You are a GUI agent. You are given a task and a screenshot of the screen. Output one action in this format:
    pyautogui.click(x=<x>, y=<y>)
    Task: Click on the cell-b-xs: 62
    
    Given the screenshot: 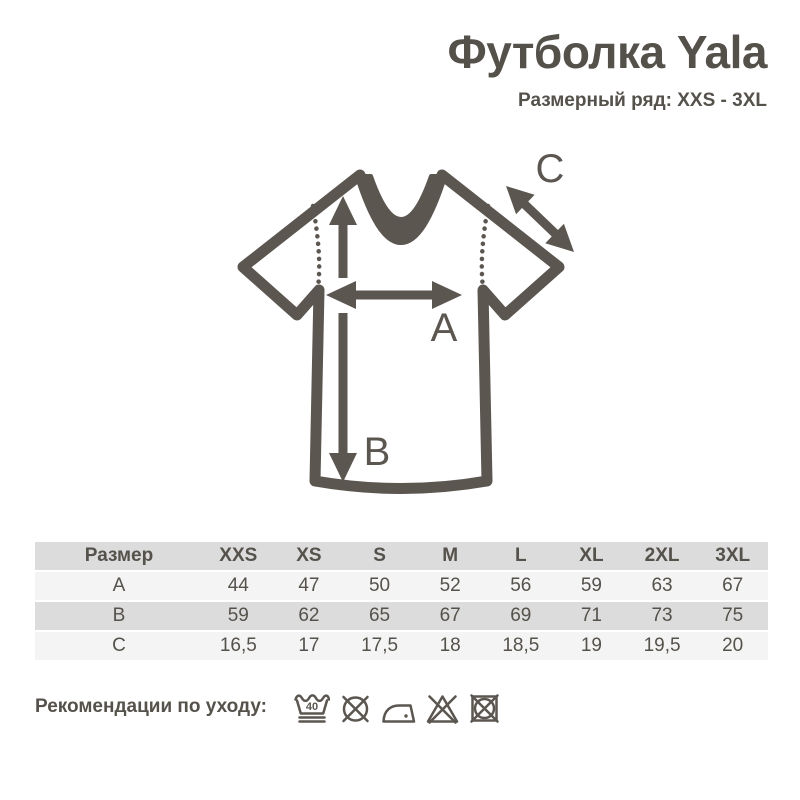 What is the action you would take?
    pyautogui.click(x=309, y=615)
    